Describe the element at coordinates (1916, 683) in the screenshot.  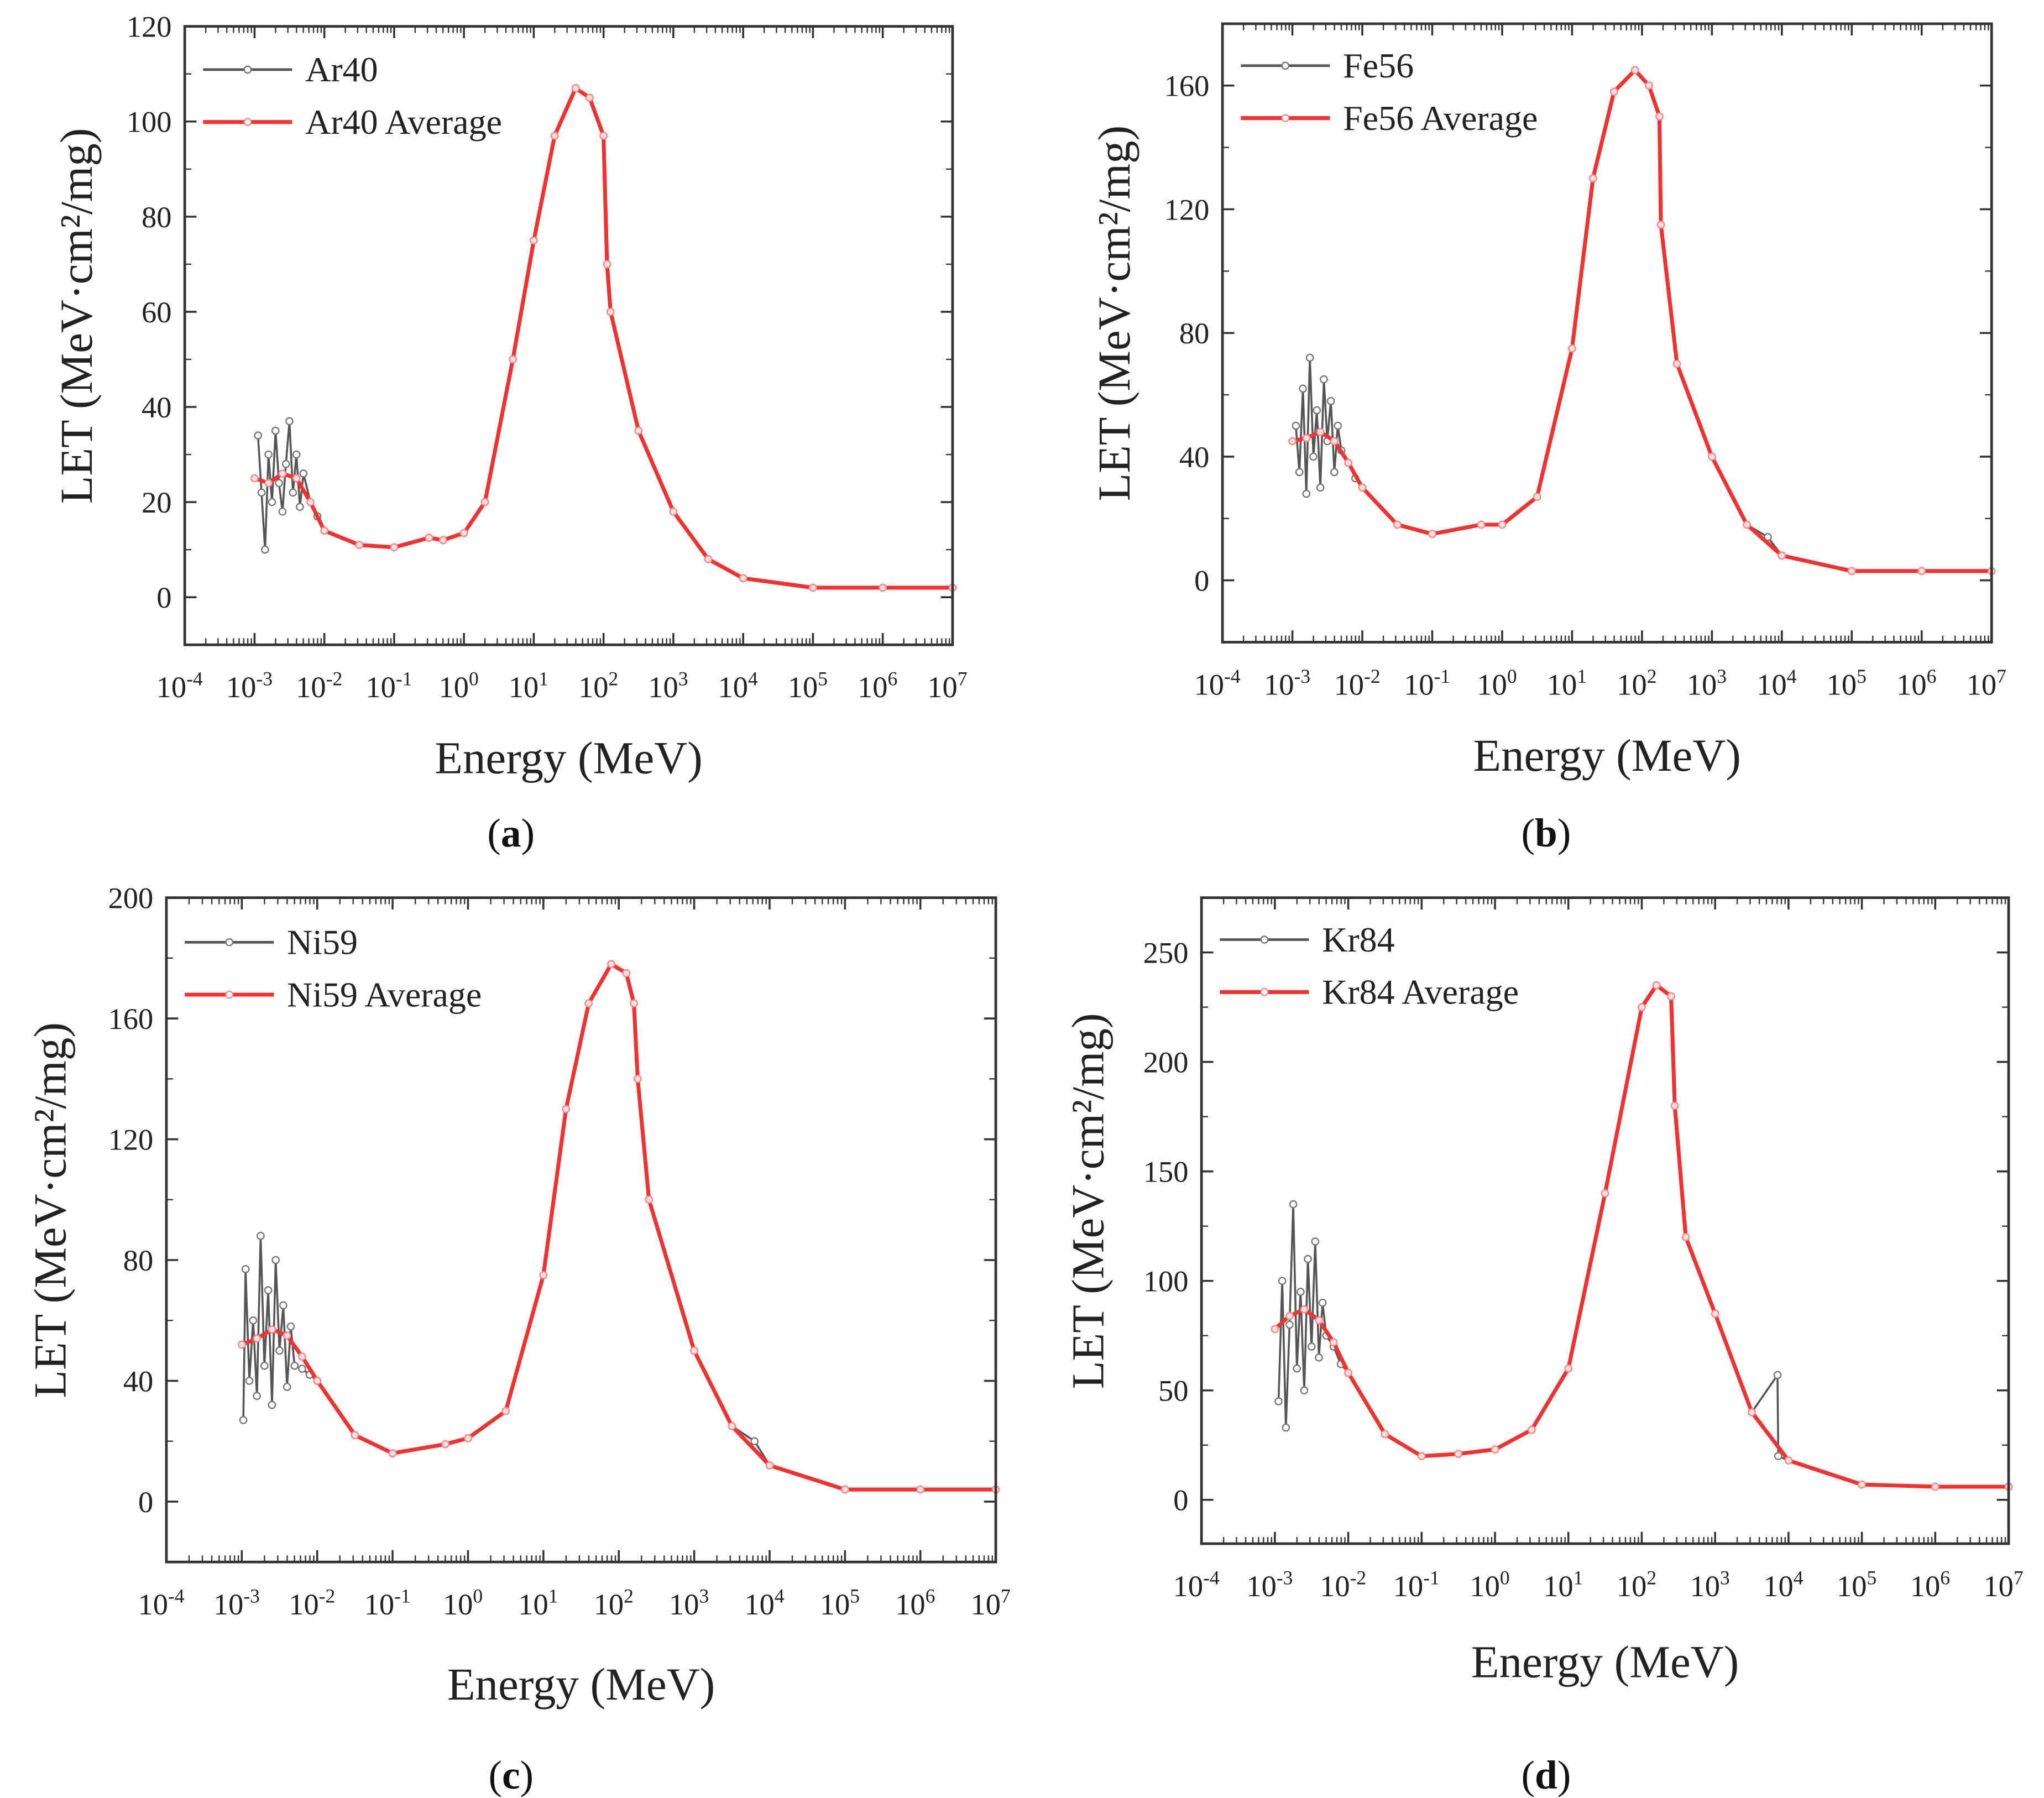
I see `x-tick-label: 10⁶` at that location.